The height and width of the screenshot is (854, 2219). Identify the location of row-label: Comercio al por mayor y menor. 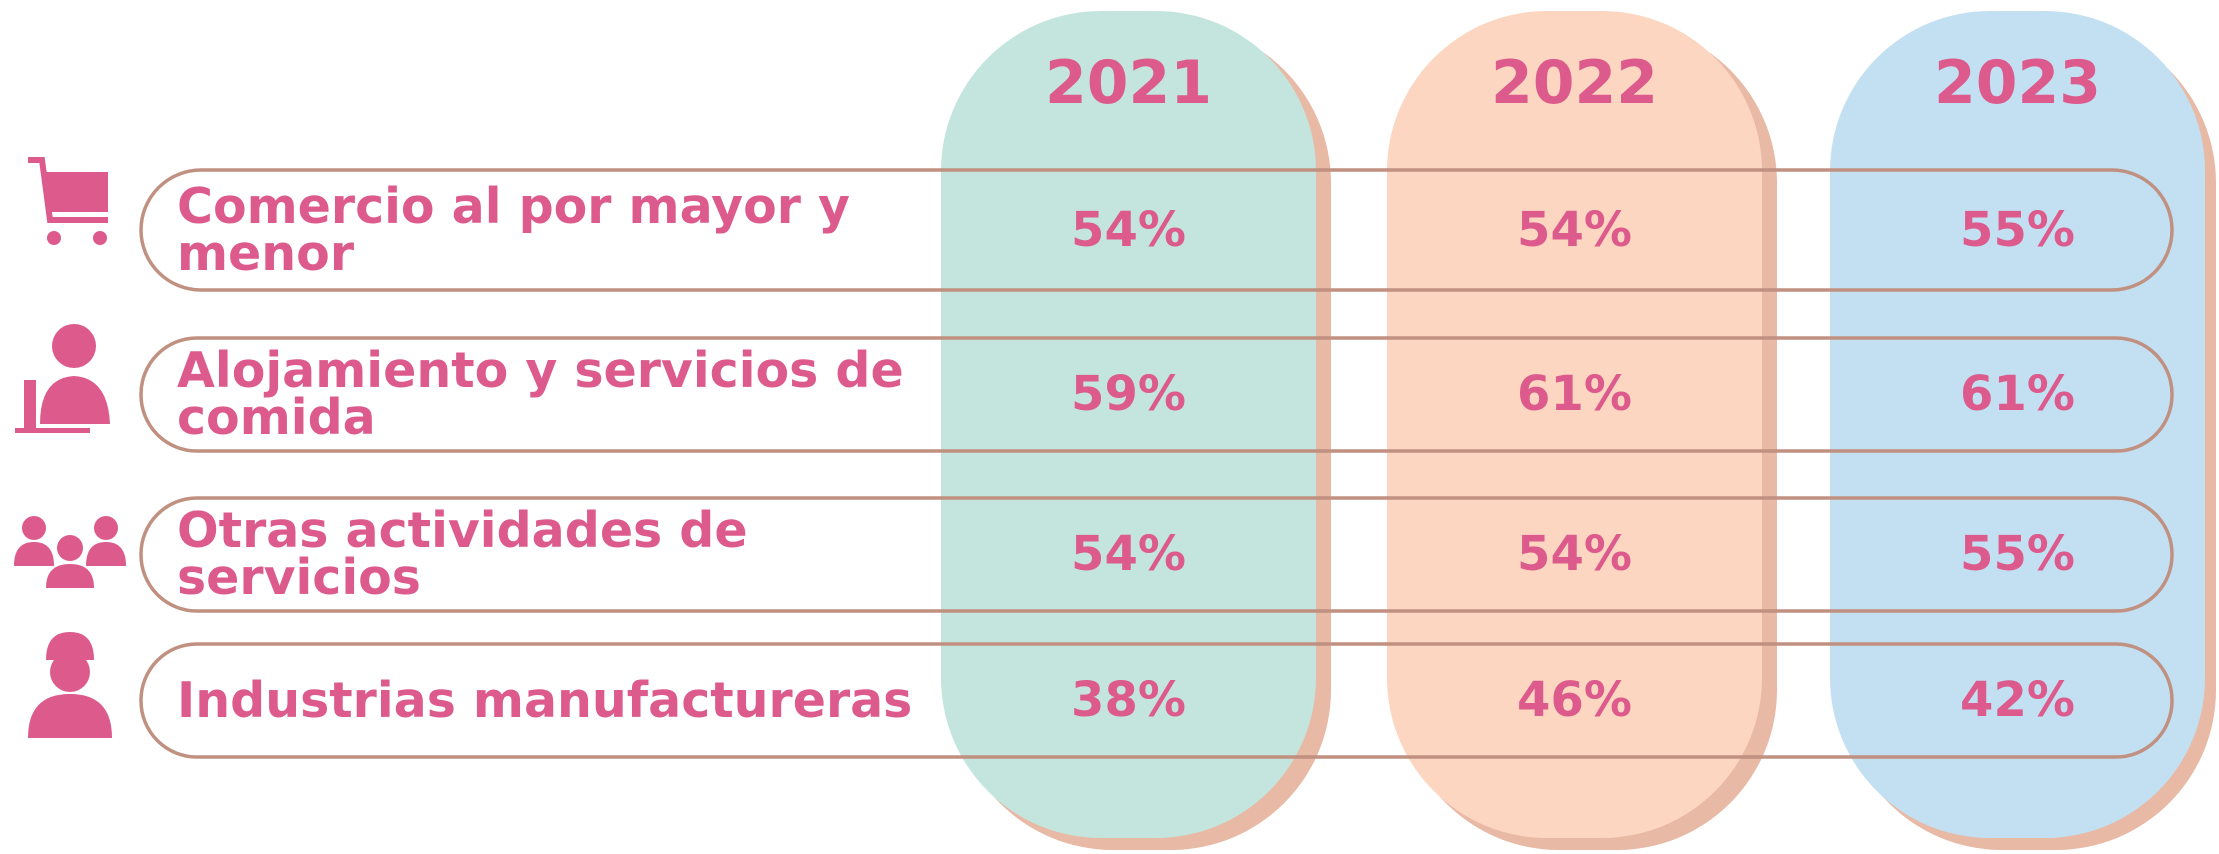
(513, 230).